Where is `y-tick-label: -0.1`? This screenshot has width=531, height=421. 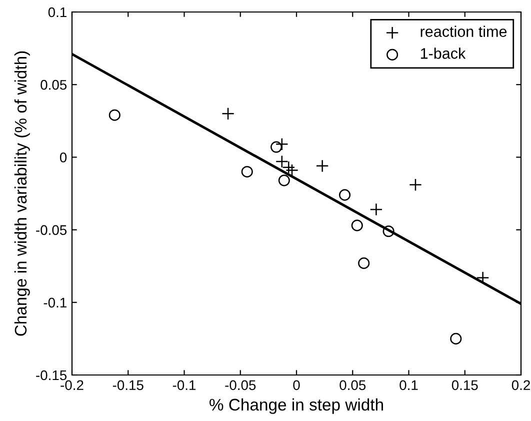 y-tick-label: -0.1 is located at coordinates (55, 303).